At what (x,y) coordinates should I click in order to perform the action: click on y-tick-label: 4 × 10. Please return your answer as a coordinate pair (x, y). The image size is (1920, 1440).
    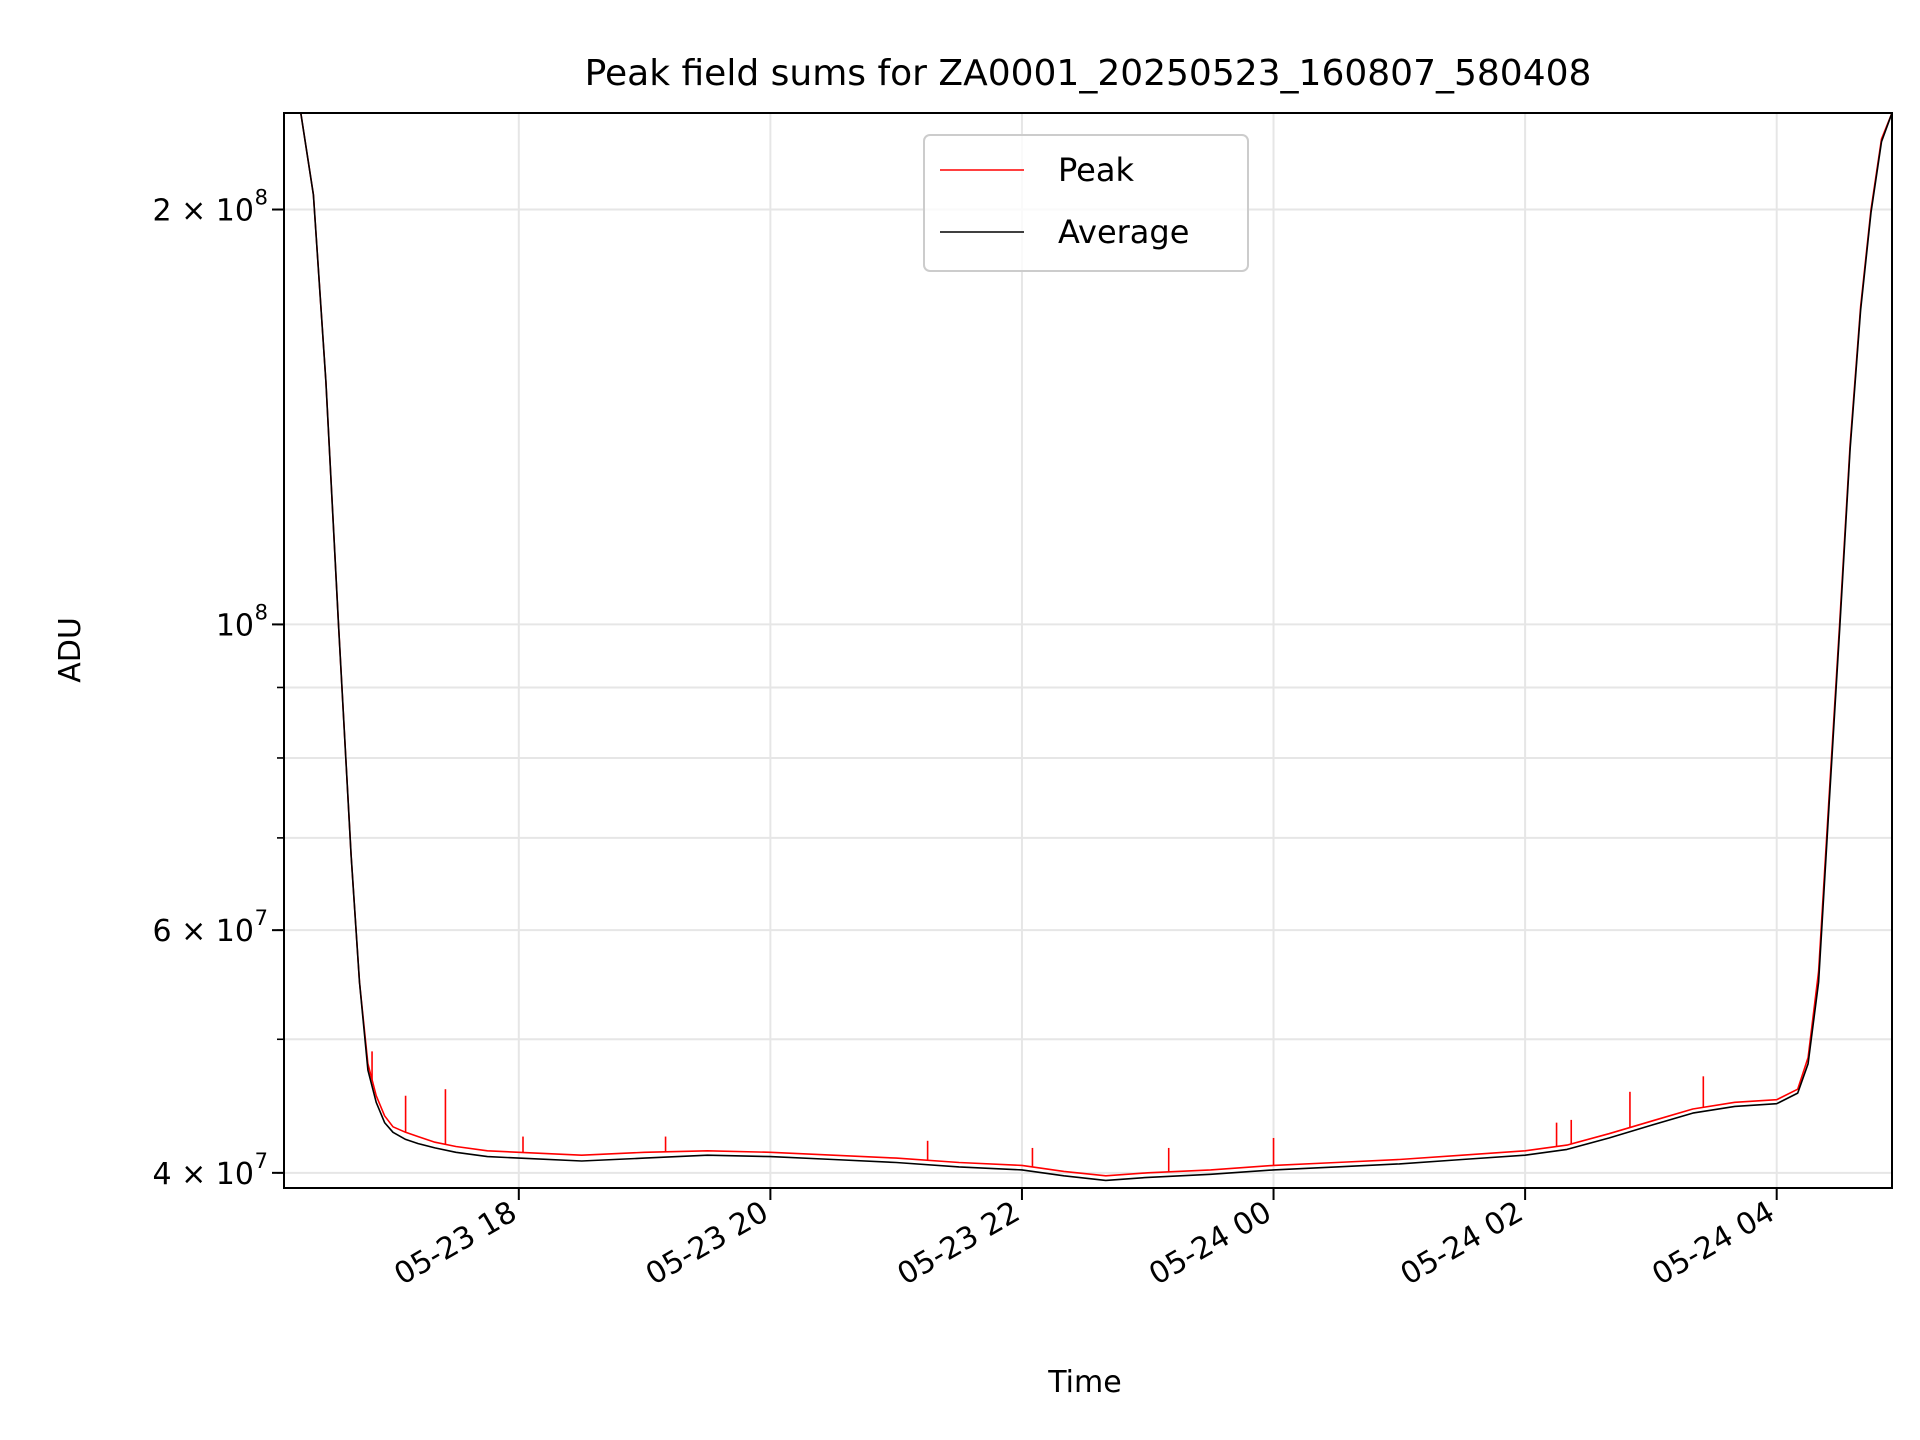
    Looking at the image, I should click on (203, 1174).